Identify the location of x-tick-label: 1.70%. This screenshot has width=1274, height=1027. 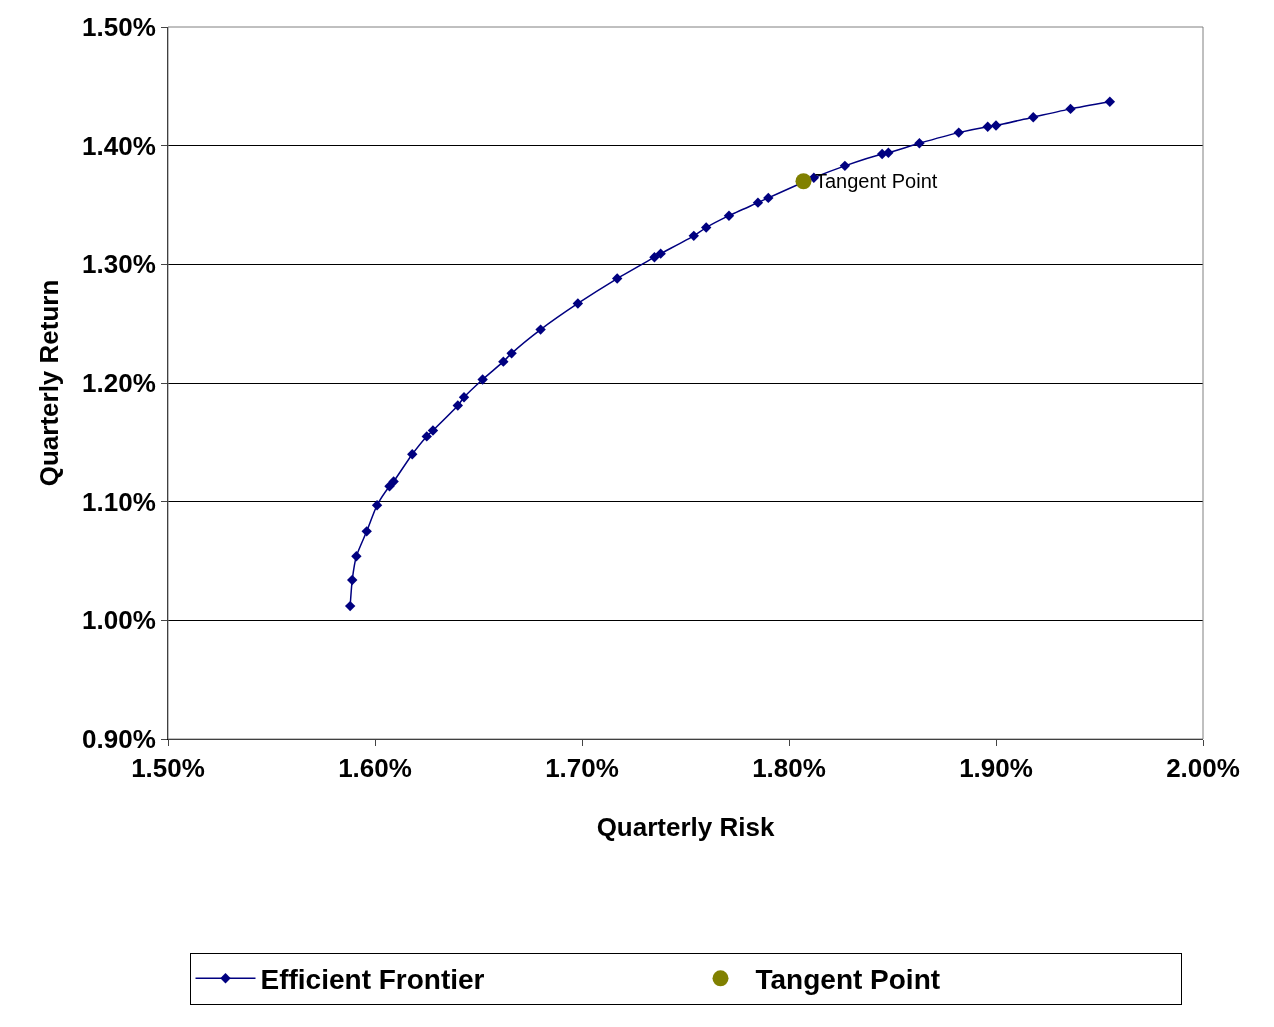
(582, 768).